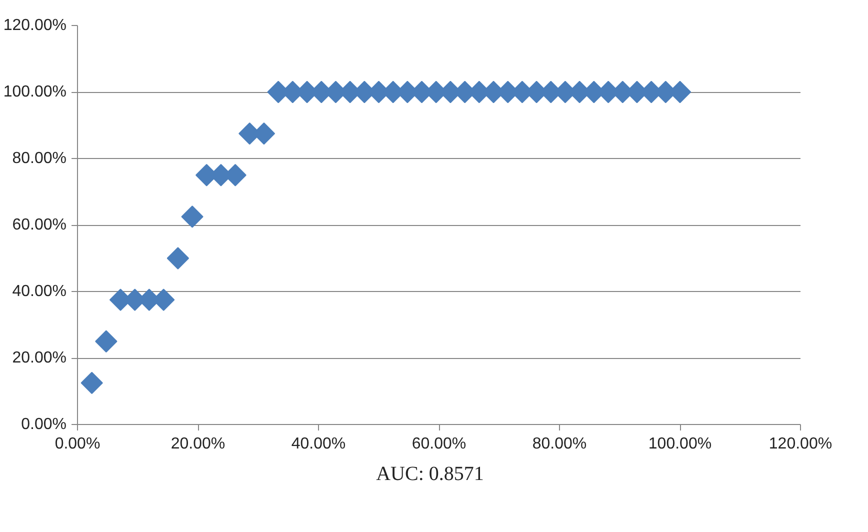 The width and height of the screenshot is (868, 532). Describe the element at coordinates (680, 444) in the screenshot. I see `x-tick-label: 100.00%` at that location.